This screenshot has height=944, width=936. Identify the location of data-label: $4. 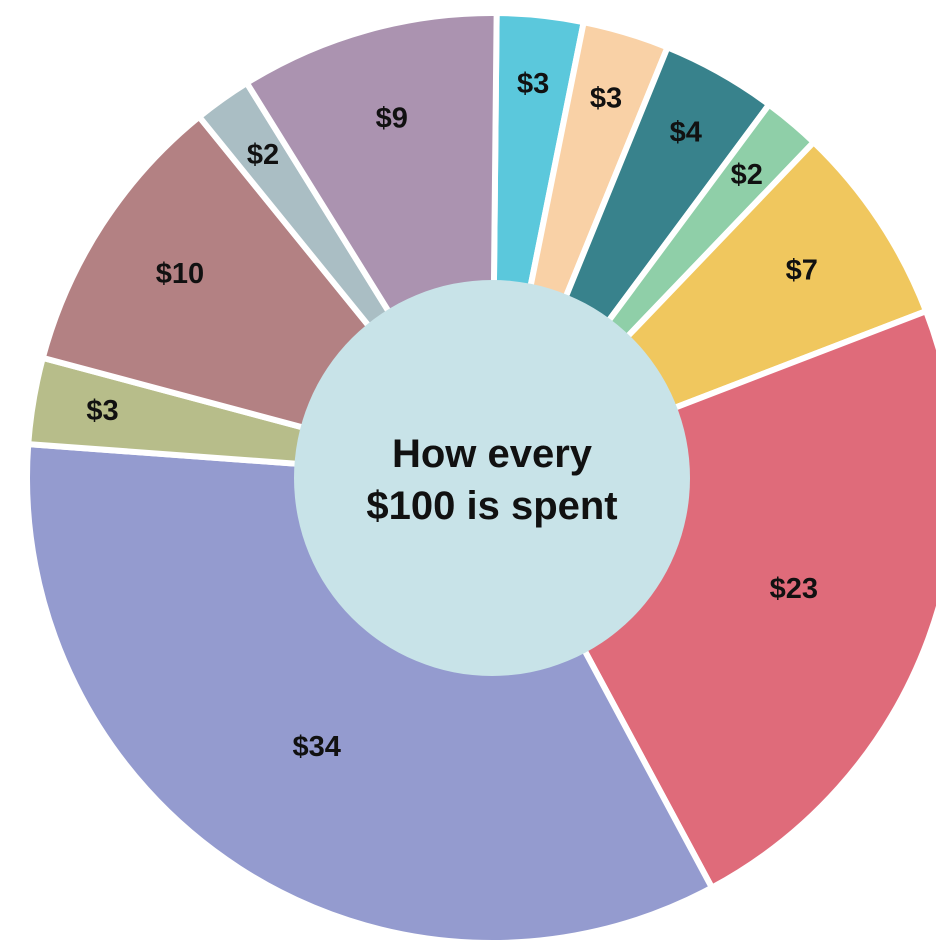
(686, 132).